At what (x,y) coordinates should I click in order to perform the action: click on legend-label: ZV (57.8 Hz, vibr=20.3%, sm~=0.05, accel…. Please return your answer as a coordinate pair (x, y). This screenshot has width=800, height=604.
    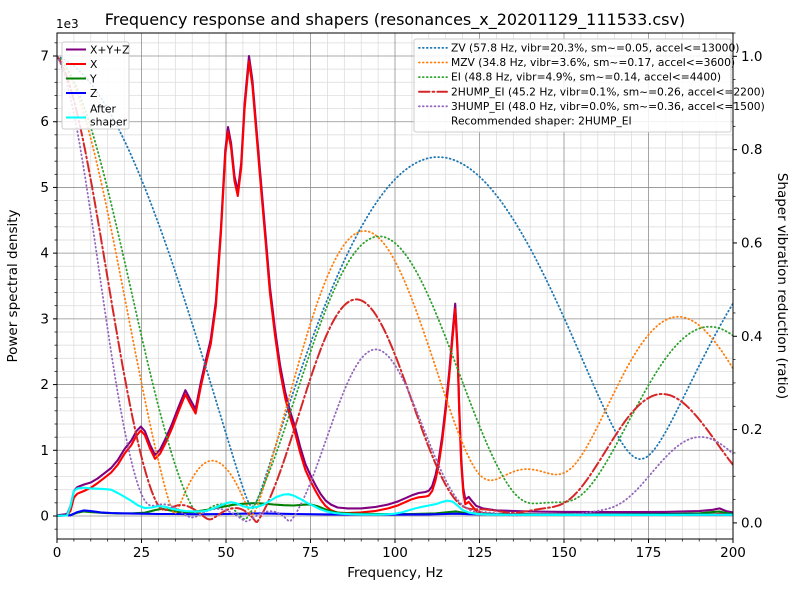
    Looking at the image, I should click on (595, 48).